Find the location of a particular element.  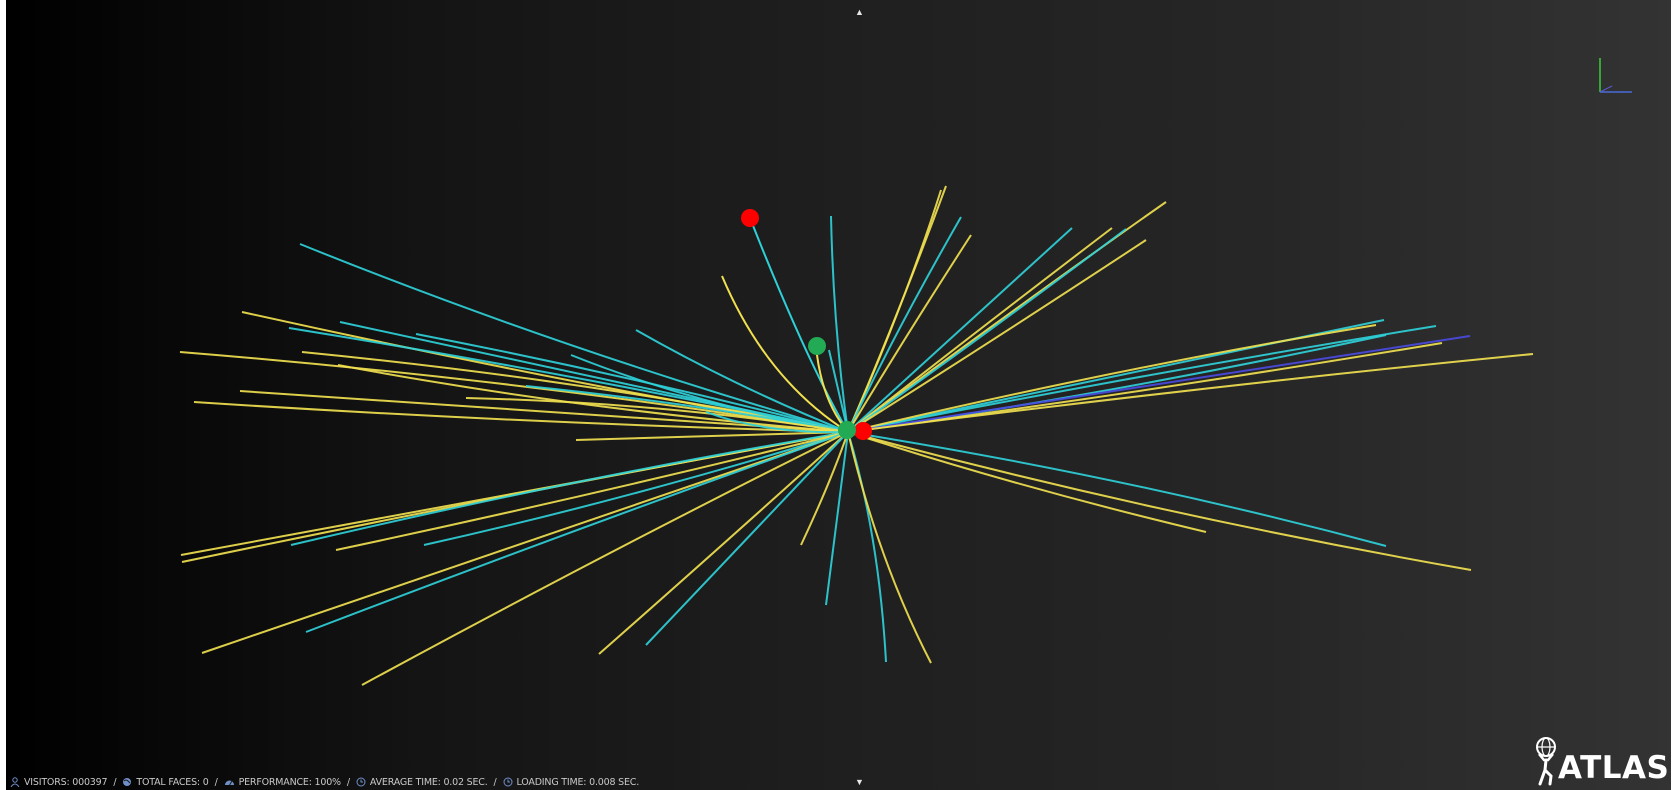

particle-markers is located at coordinates (806, 324).